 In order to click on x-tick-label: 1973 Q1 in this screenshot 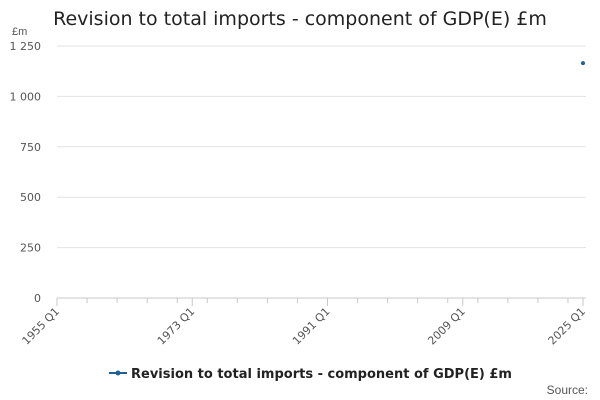, I will do `click(176, 326)`.